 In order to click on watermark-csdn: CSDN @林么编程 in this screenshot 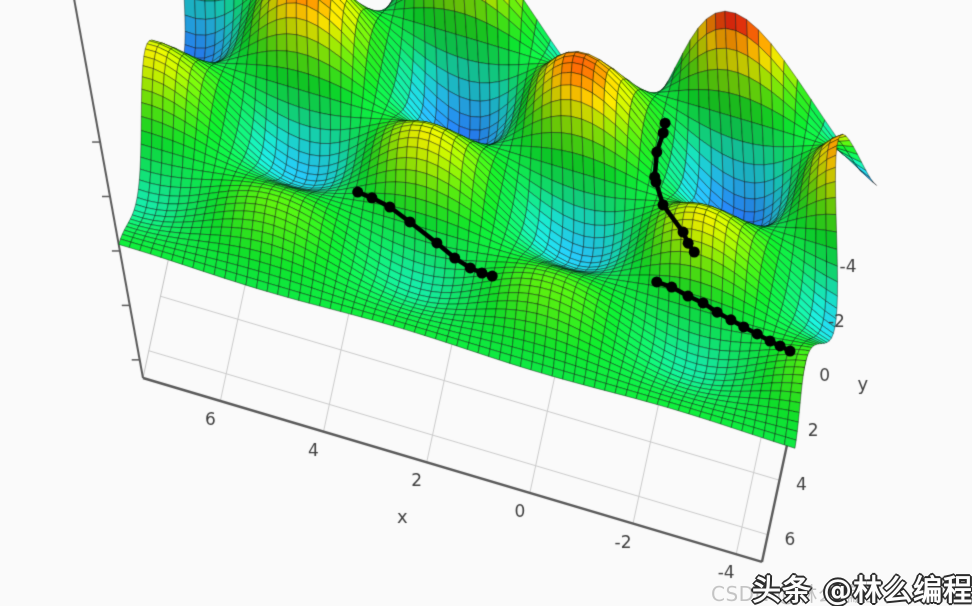, I will do `click(795, 594)`.